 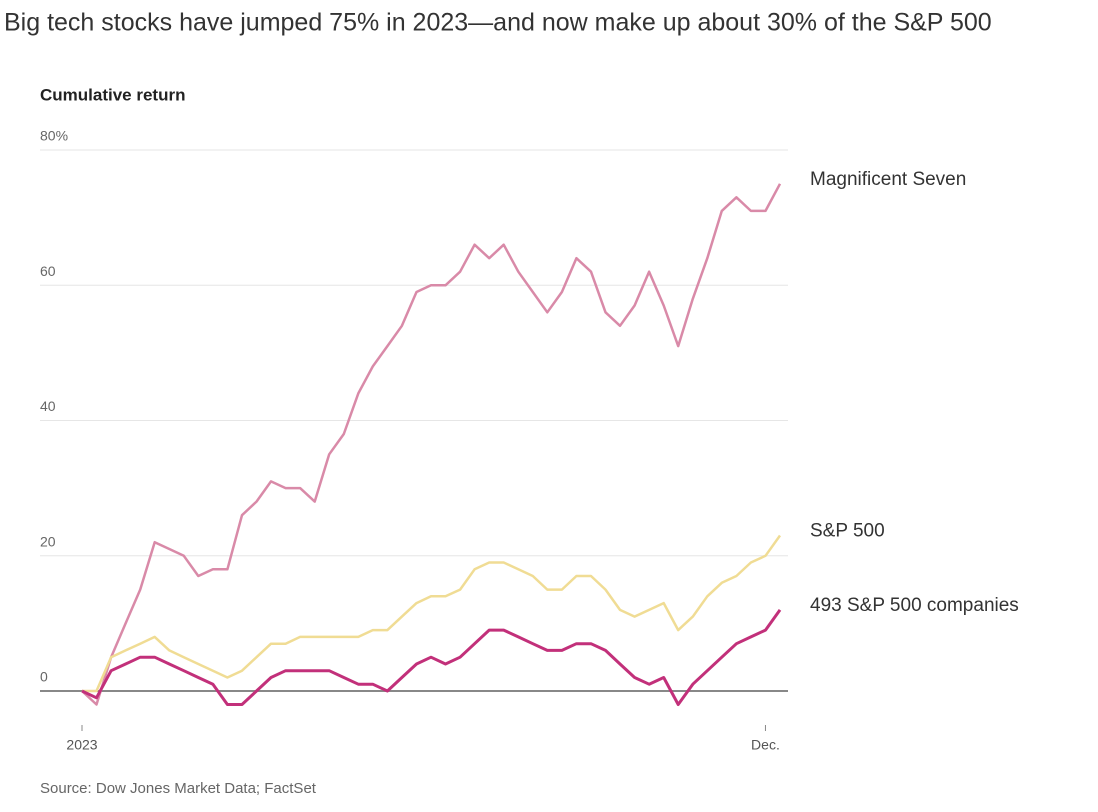 I want to click on y-tick-label: 0, so click(x=44, y=677).